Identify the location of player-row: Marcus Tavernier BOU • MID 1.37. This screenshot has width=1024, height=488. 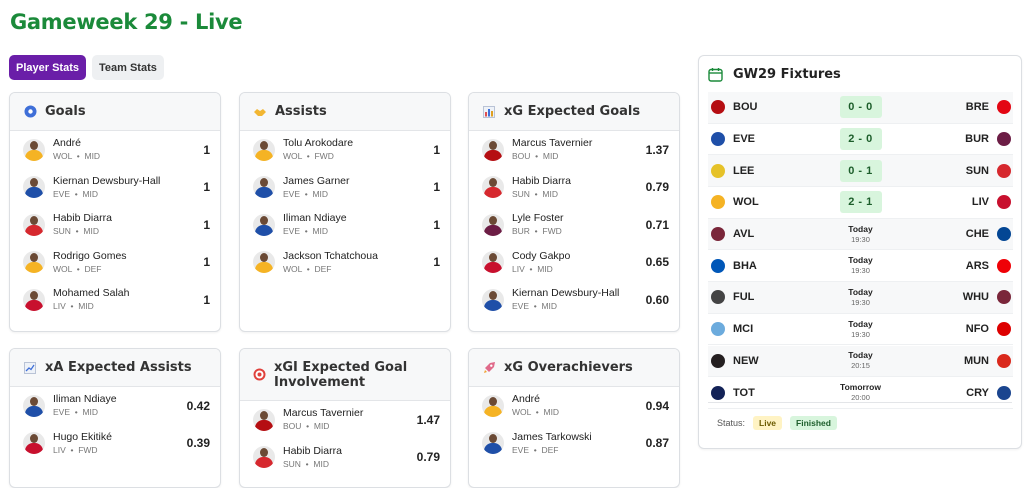
(574, 150).